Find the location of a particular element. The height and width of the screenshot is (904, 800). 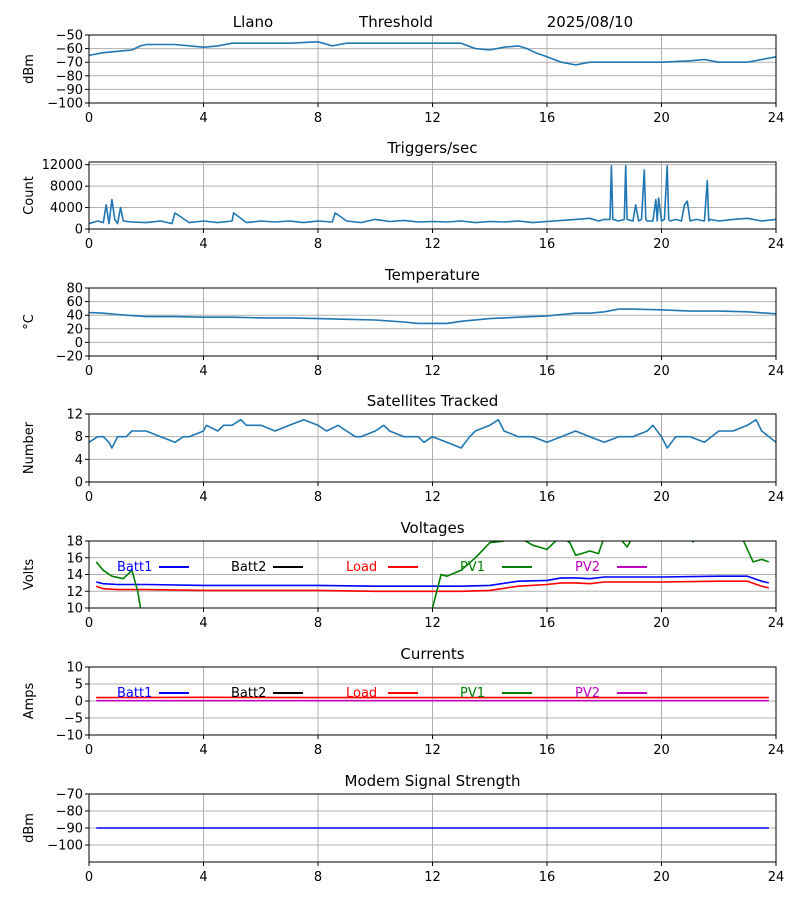

panel-title: Satellites Tracked is located at coordinates (432, 401).